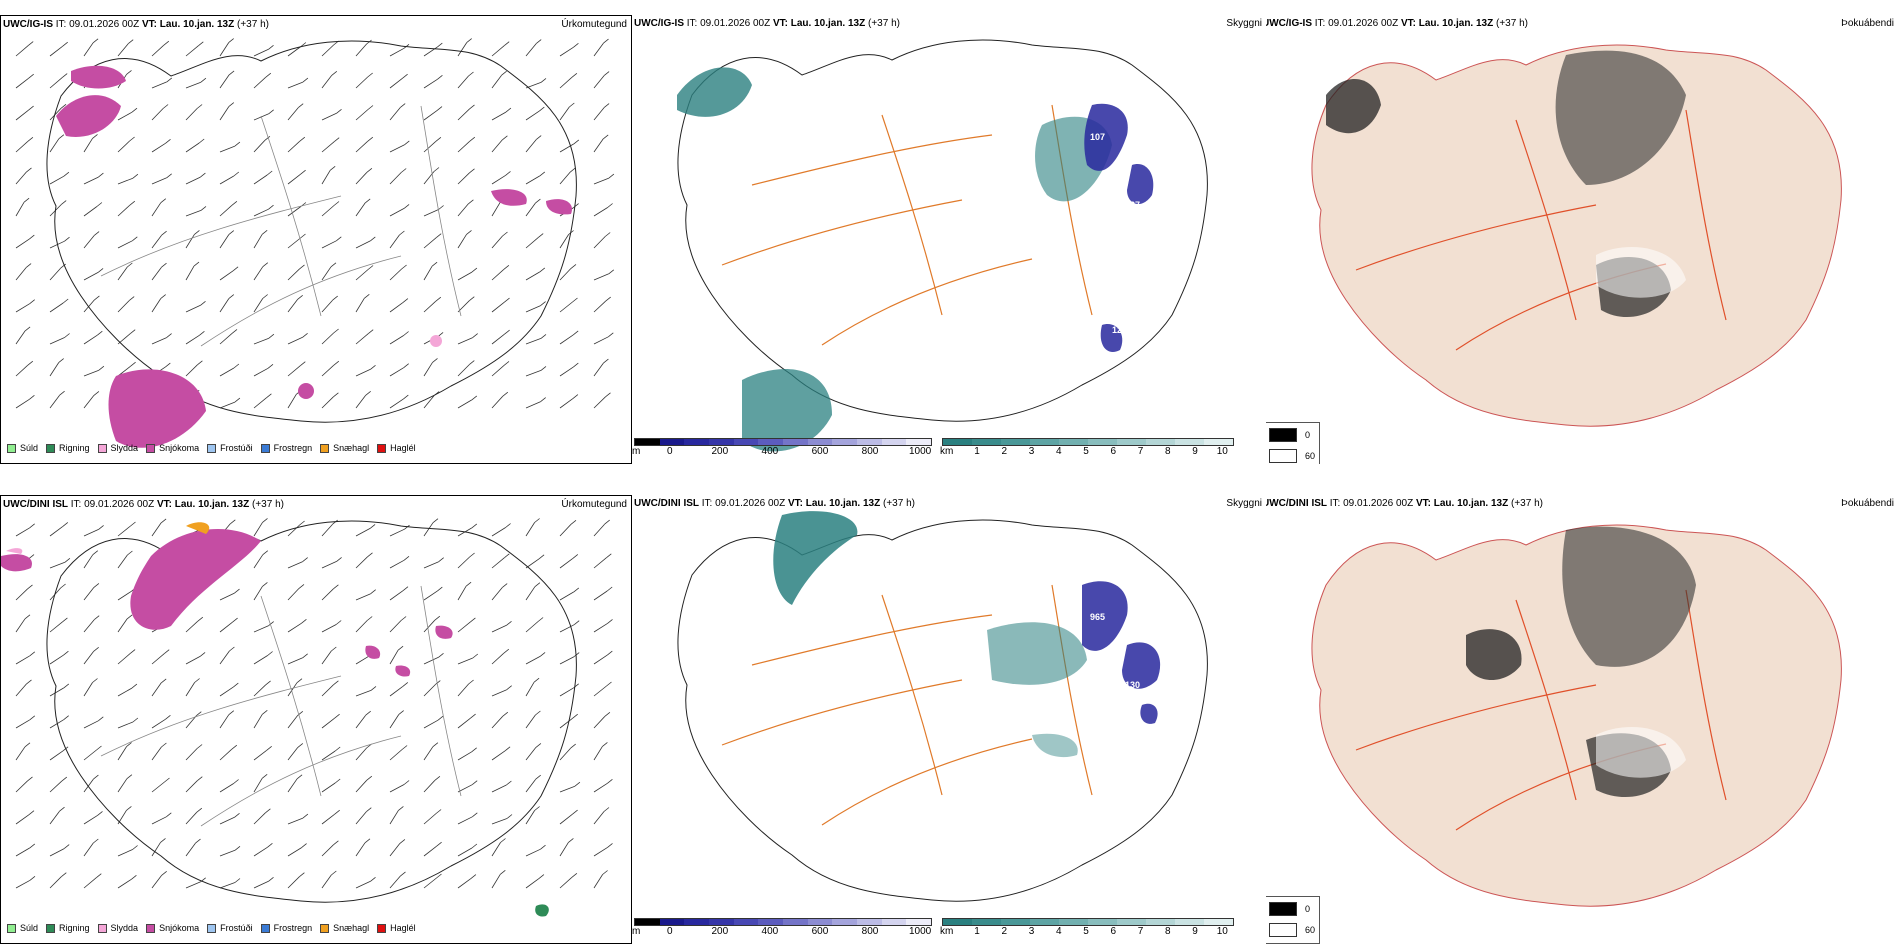 Image resolution: width=1900 pixels, height=950 pixels. I want to click on colorbar-tick-label: 8, so click(1168, 931).